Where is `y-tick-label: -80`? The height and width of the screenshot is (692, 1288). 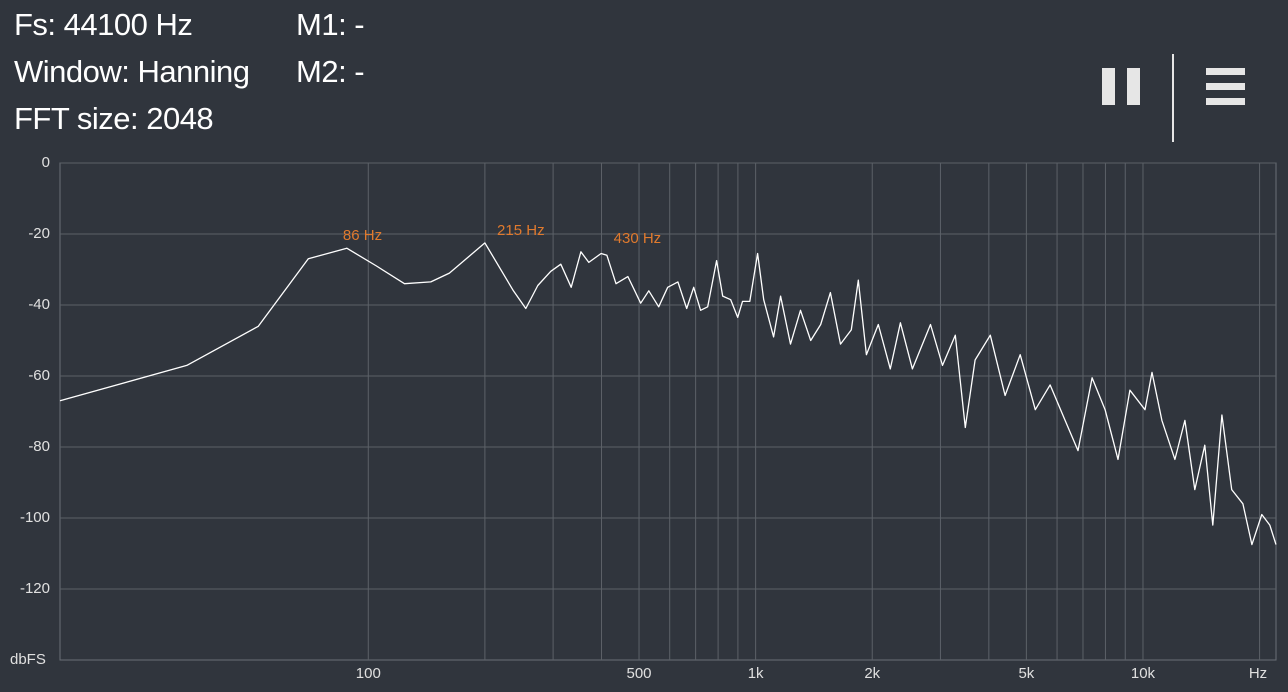 y-tick-label: -80 is located at coordinates (39, 446).